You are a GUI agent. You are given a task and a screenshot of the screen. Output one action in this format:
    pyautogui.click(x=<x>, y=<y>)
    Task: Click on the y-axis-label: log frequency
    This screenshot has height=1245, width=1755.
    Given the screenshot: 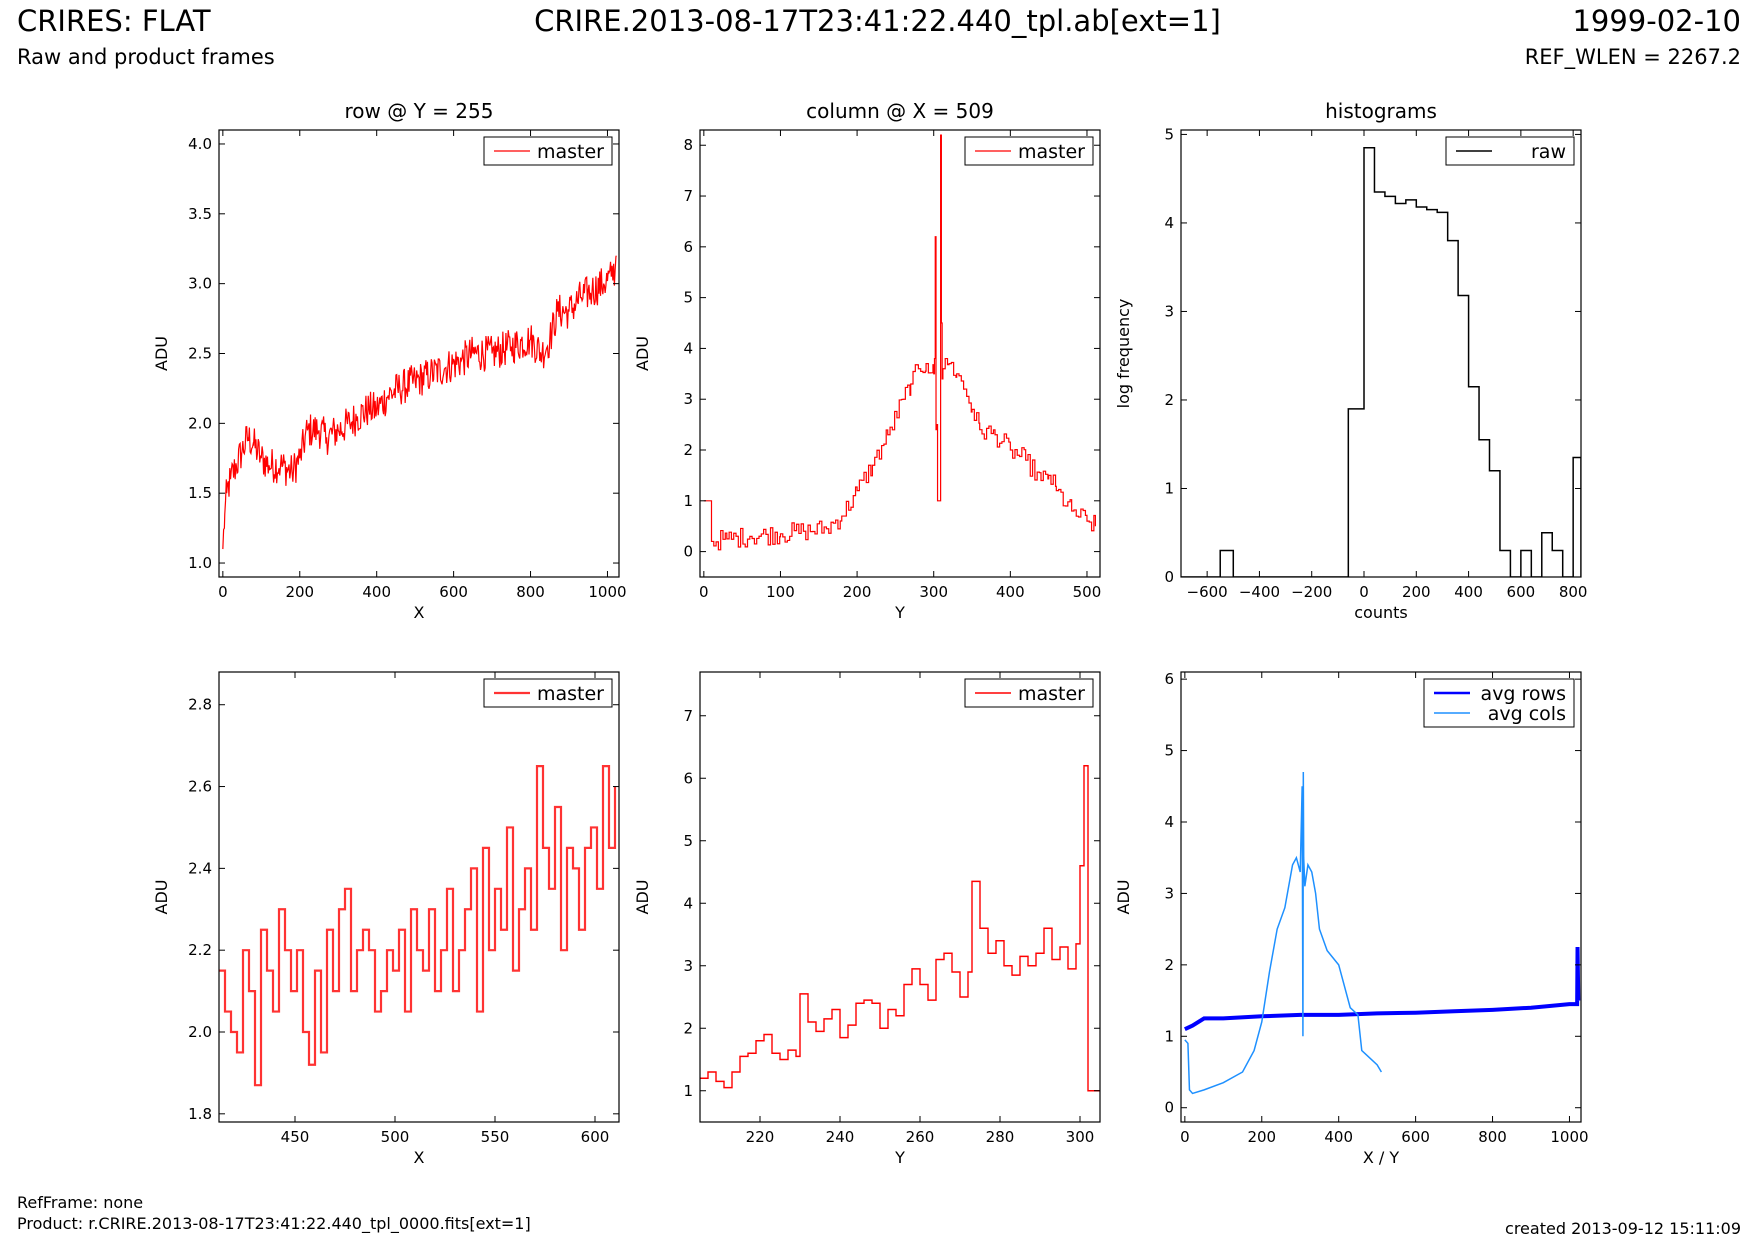 What is the action you would take?
    pyautogui.click(x=1123, y=354)
    